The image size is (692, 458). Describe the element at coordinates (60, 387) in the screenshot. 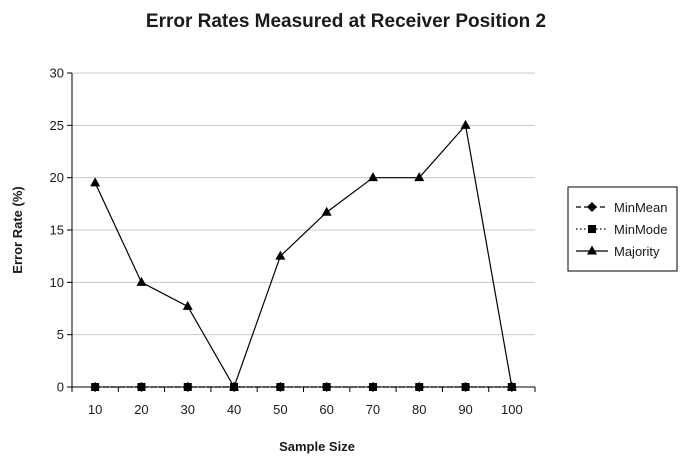

I see `y-tick-label: 0` at that location.